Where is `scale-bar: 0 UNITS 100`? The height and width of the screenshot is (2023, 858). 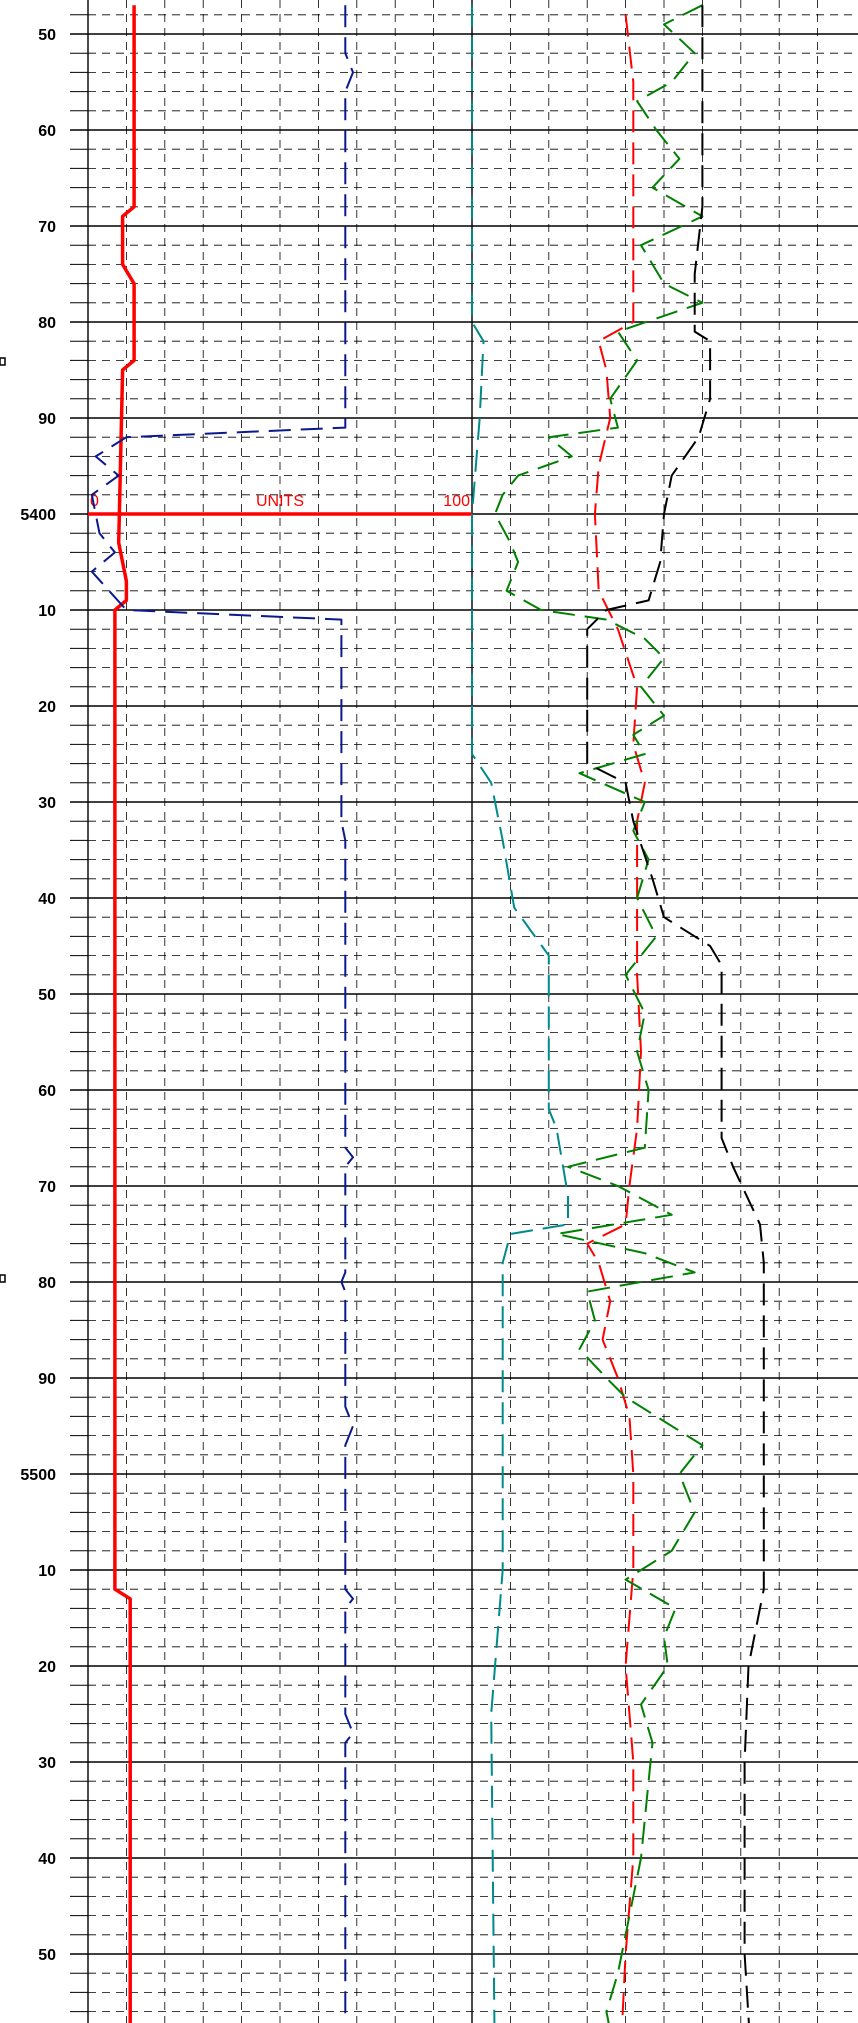
scale-bar: 0 UNITS 100 is located at coordinates (280, 504).